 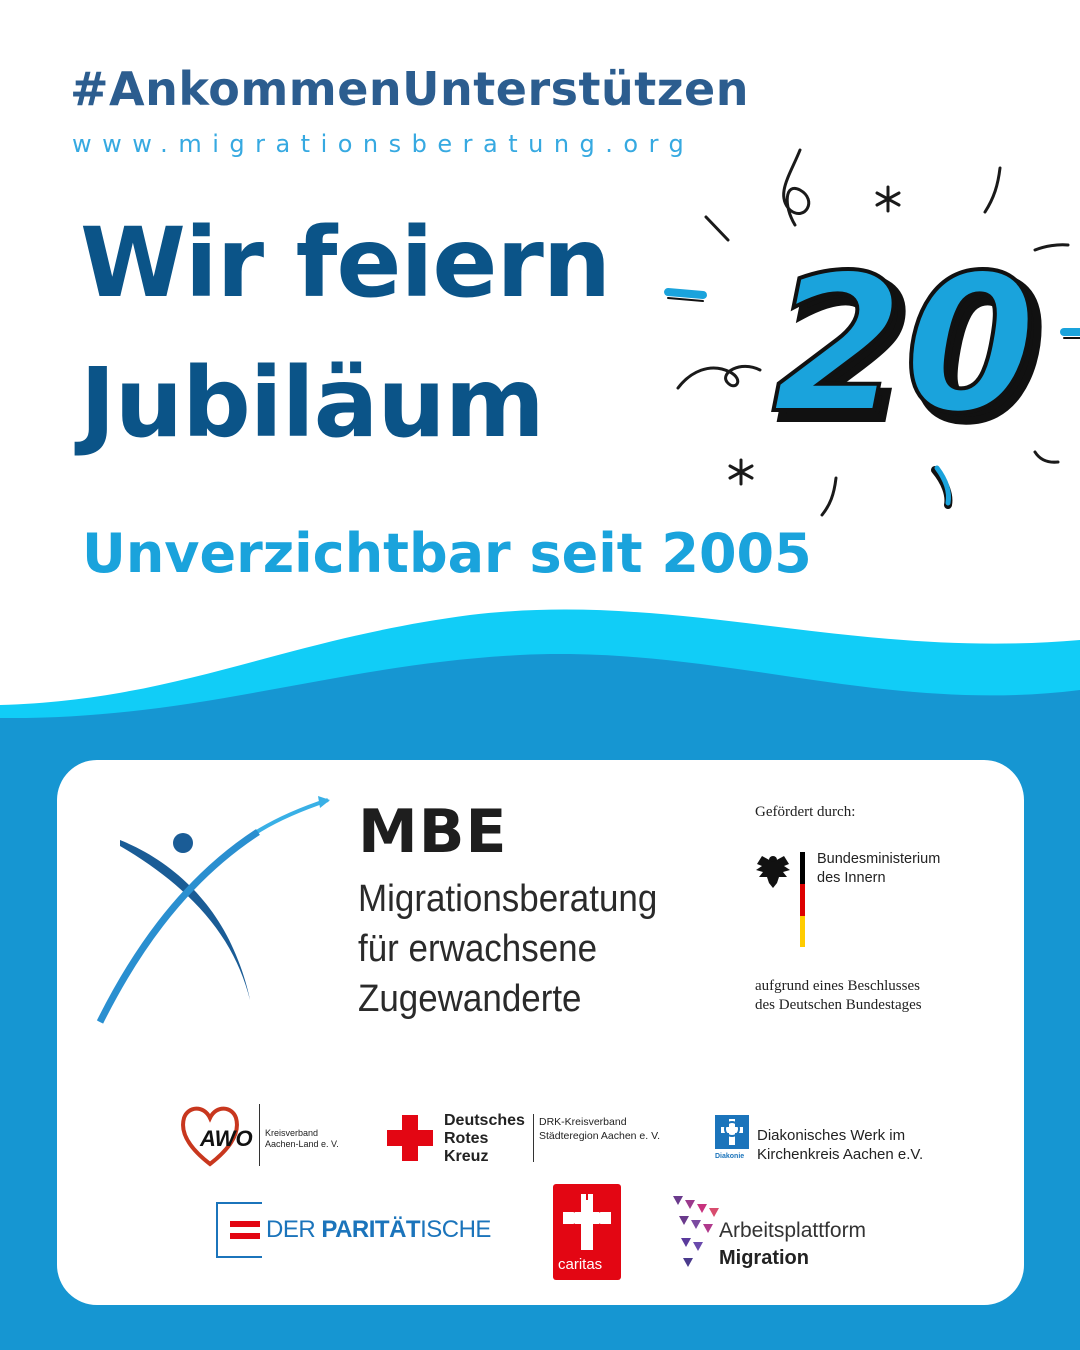 What do you see at coordinates (732, 1132) in the screenshot?
I see `diakonie-cross-icon` at bounding box center [732, 1132].